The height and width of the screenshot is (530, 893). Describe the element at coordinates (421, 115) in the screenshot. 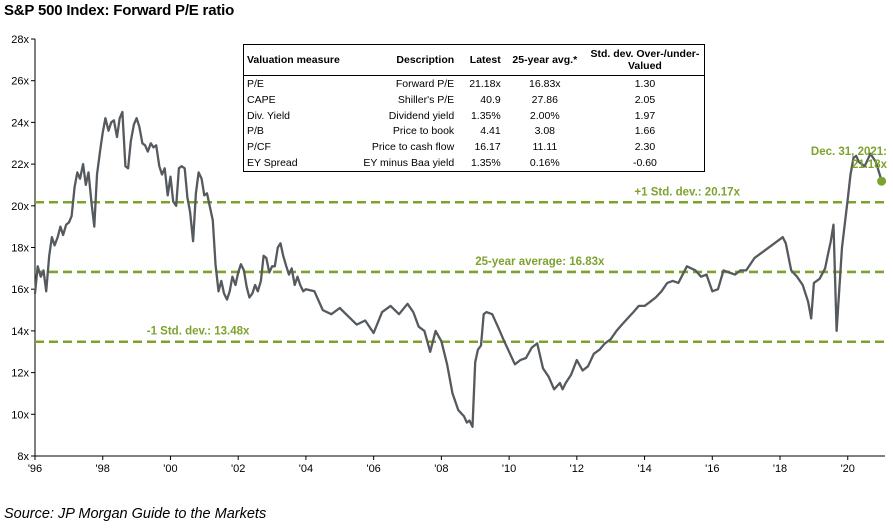

I see `cell-description: Dividend yield` at that location.